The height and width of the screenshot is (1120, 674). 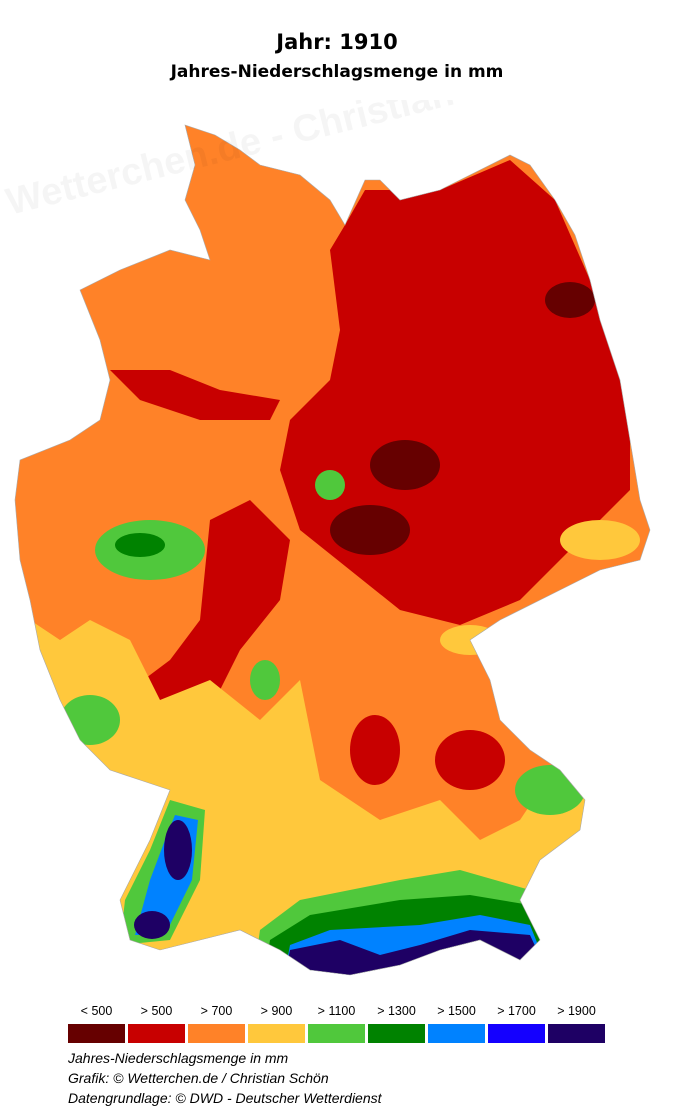 I want to click on legend-item: > 1900, so click(x=576, y=1023).